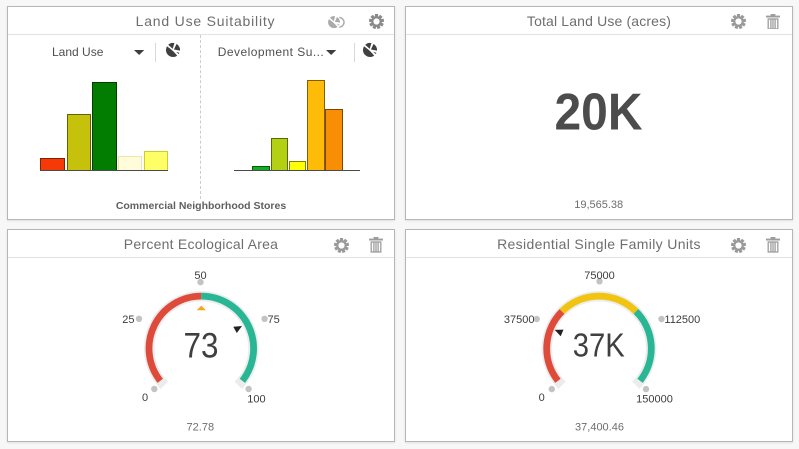 The image size is (799, 449). Describe the element at coordinates (599, 345) in the screenshot. I see `svg-text: 37K` at that location.